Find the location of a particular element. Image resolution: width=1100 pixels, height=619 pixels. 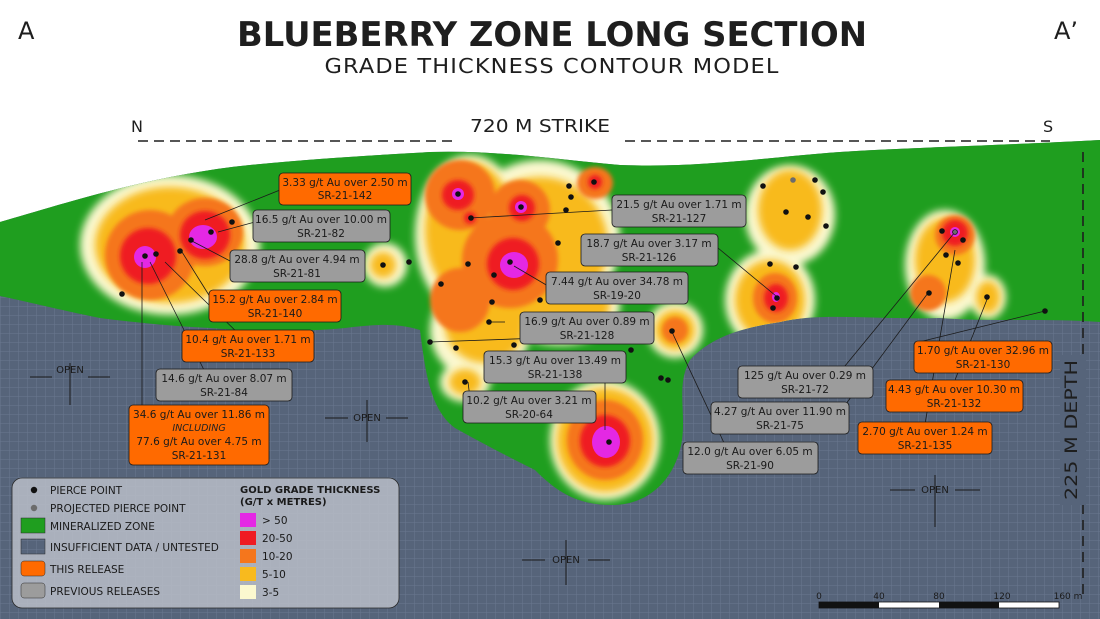

svg-text: SR-19-20 is located at coordinates (617, 296).